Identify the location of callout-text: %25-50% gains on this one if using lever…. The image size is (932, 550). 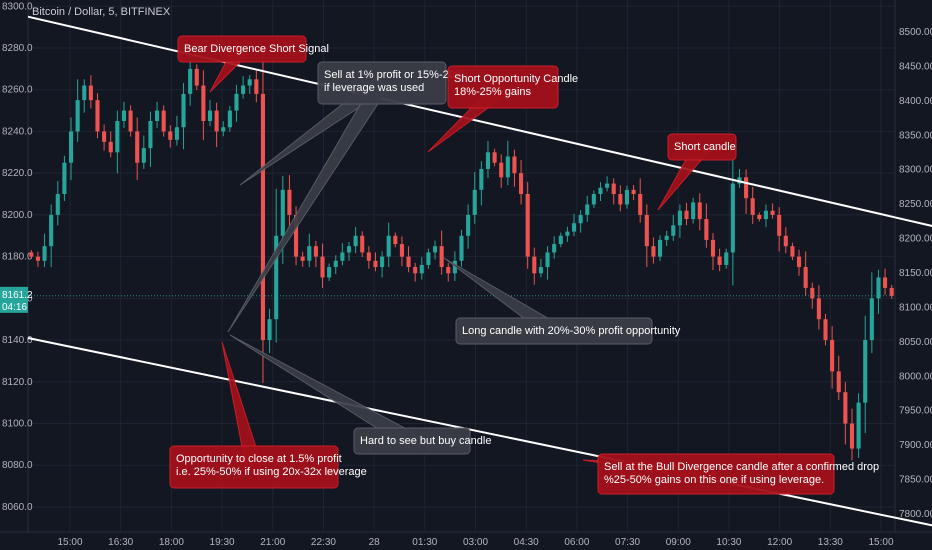
(714, 480).